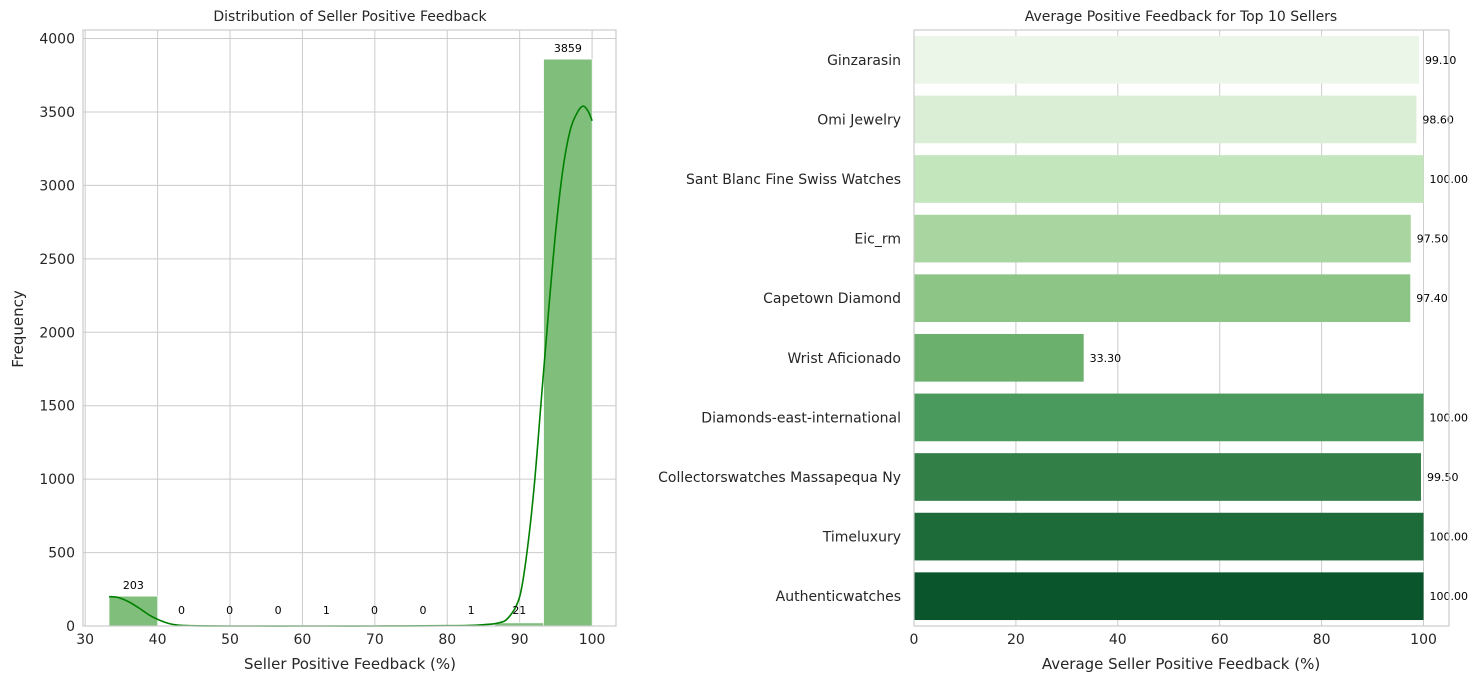 The image size is (1483, 684). I want to click on bar-x-tick-label: 0, so click(914, 640).